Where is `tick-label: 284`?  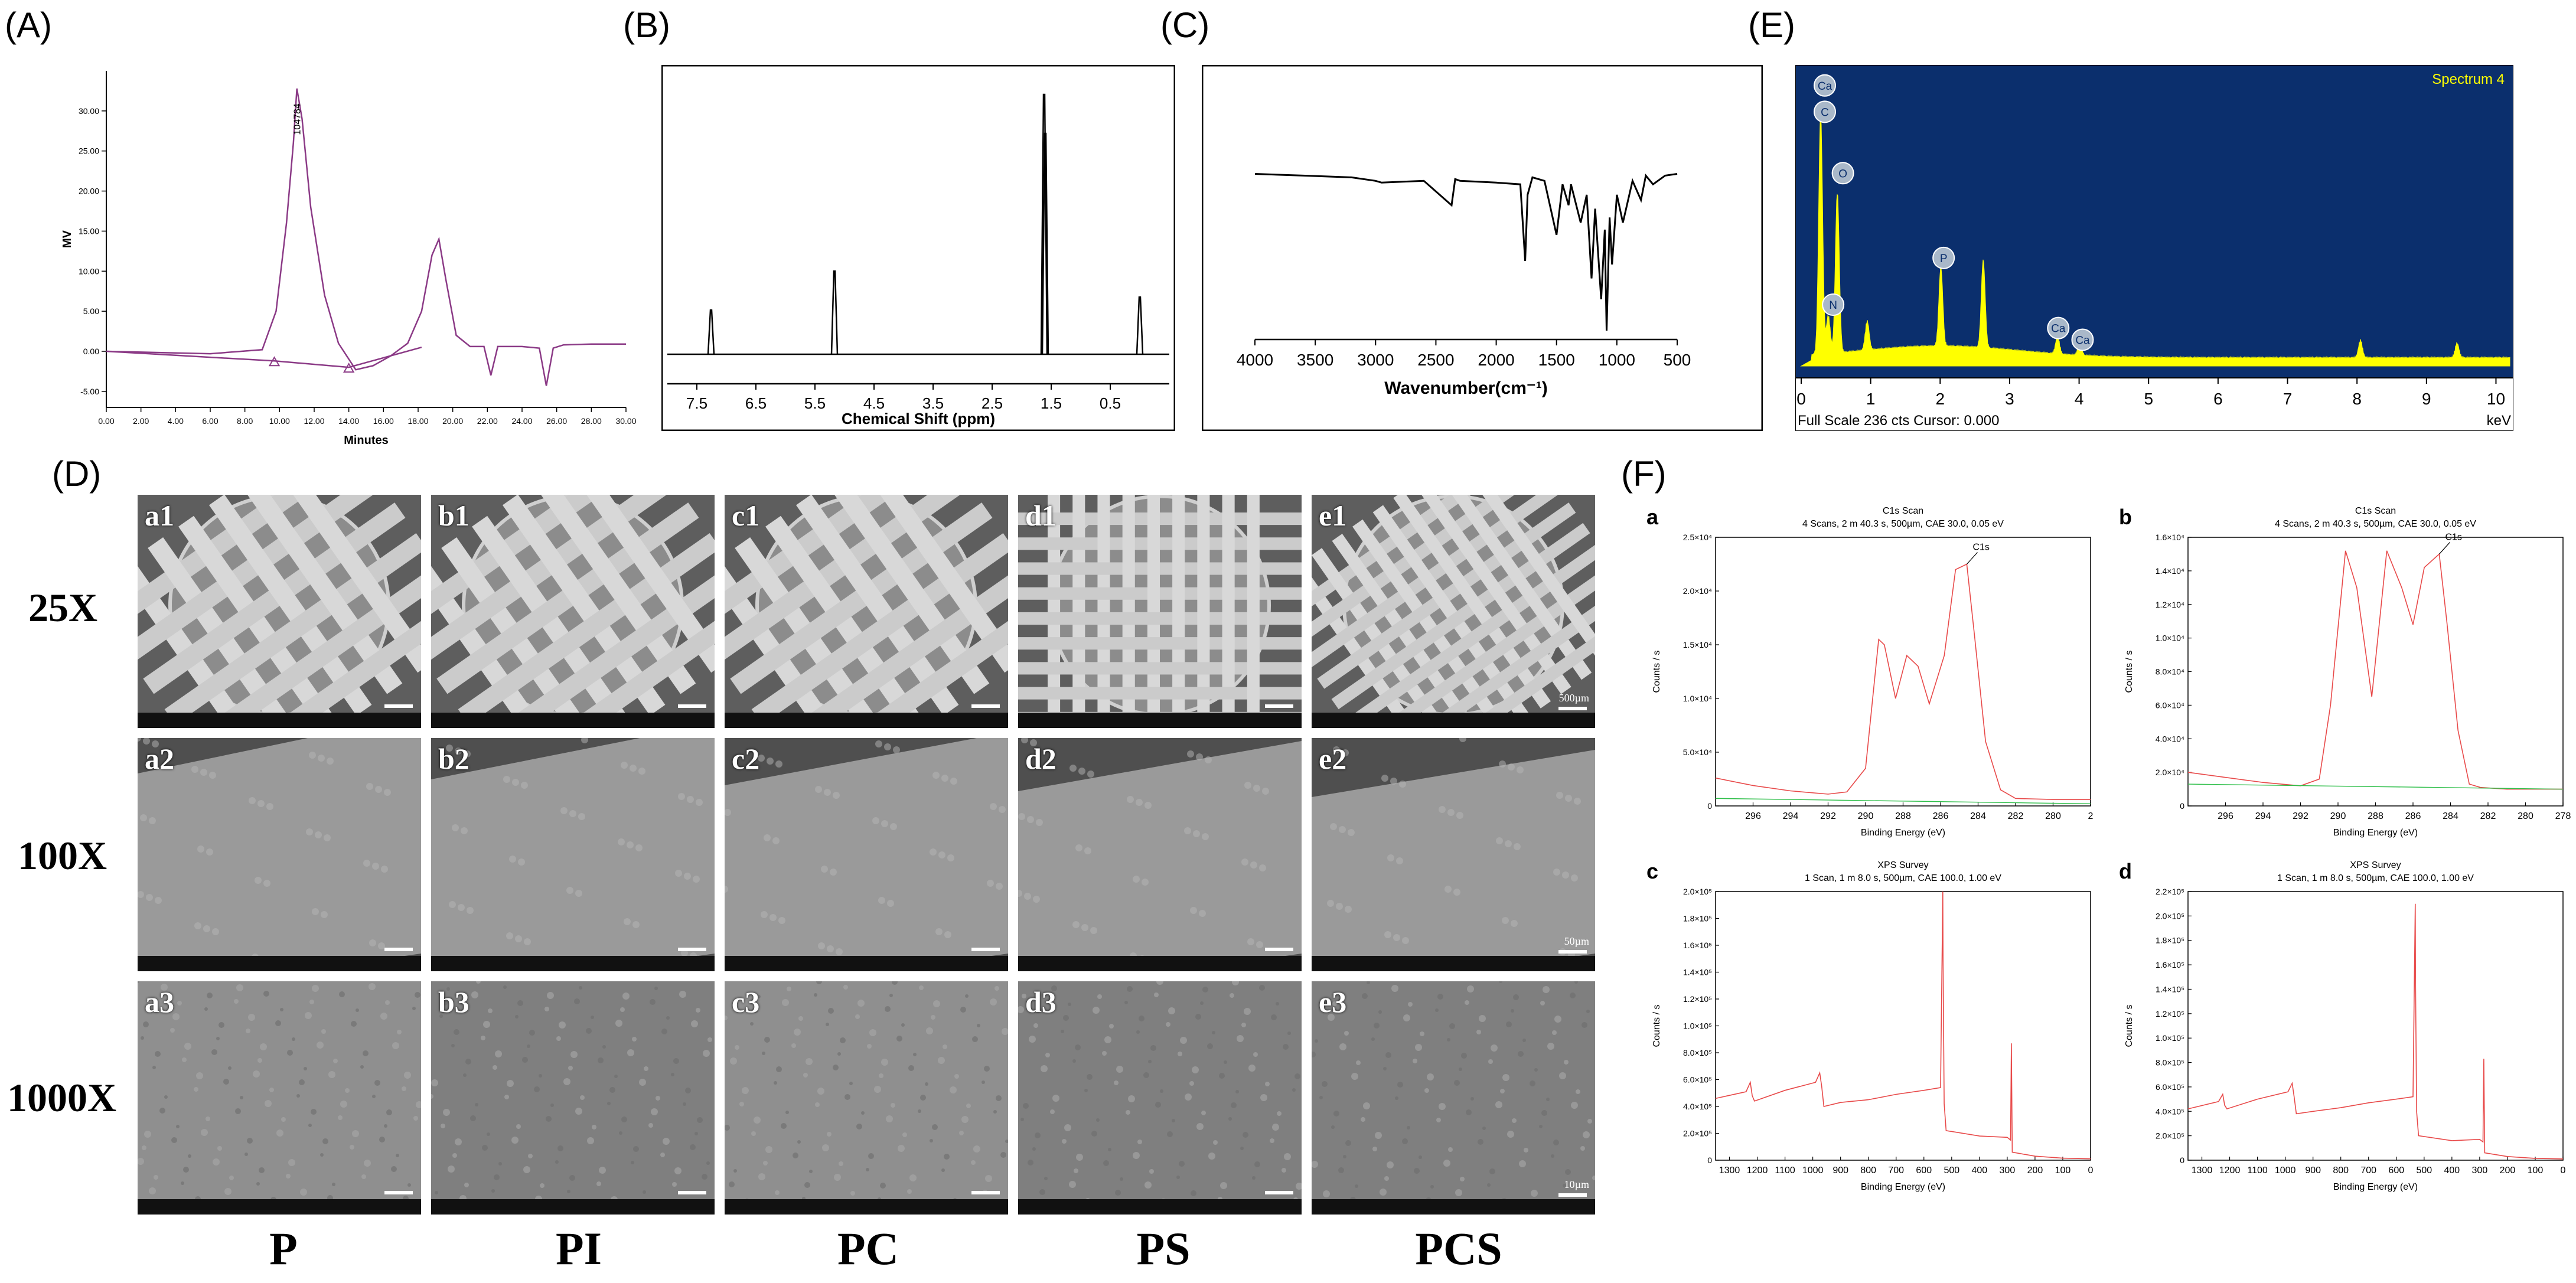 tick-label: 284 is located at coordinates (2451, 816).